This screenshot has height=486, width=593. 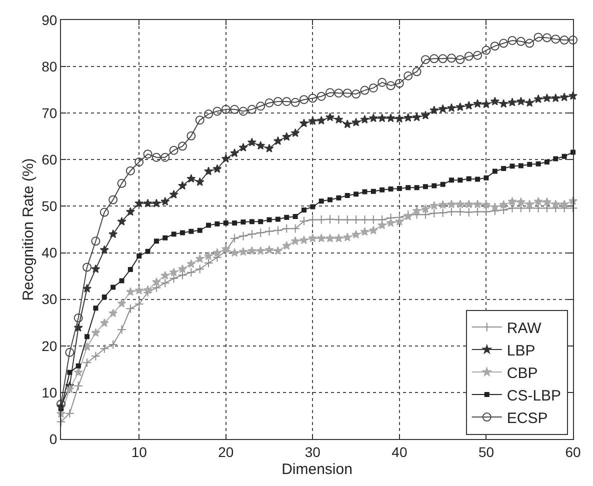 I want to click on y-tick-label: 50, so click(x=50, y=206).